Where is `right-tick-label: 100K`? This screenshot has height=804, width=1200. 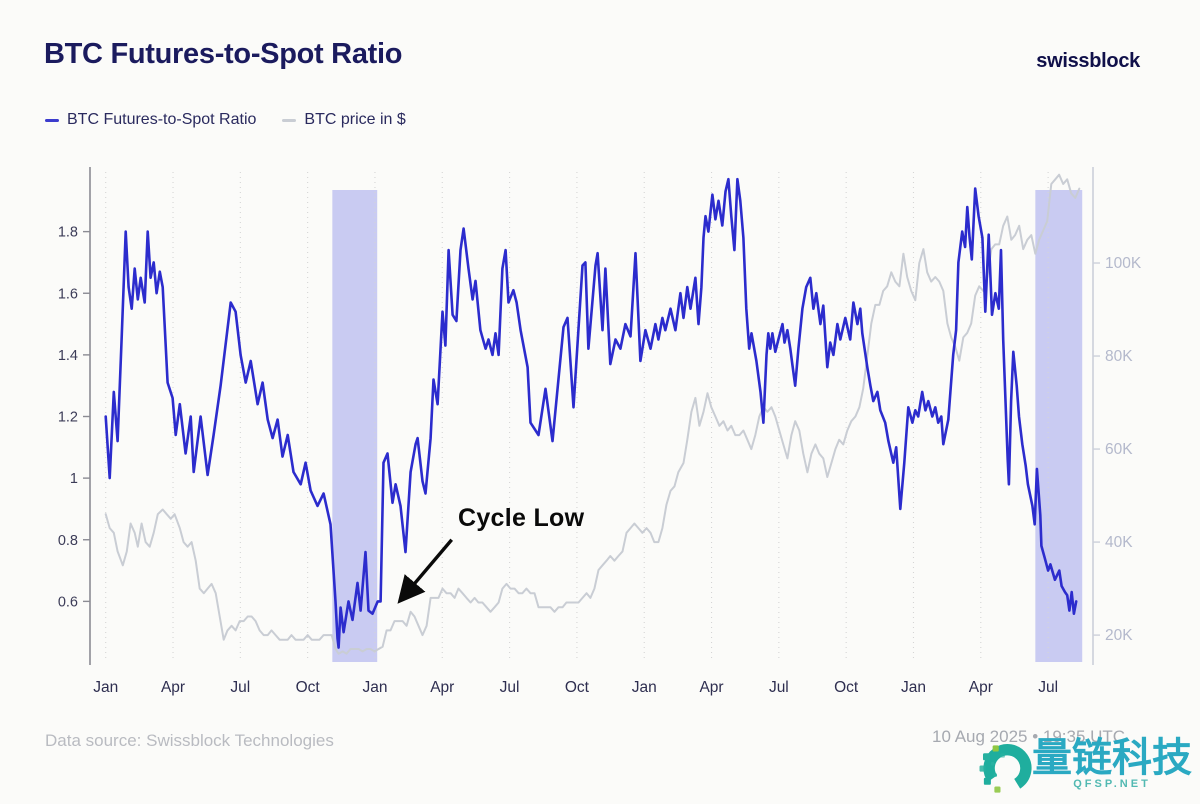 right-tick-label: 100K is located at coordinates (1123, 263).